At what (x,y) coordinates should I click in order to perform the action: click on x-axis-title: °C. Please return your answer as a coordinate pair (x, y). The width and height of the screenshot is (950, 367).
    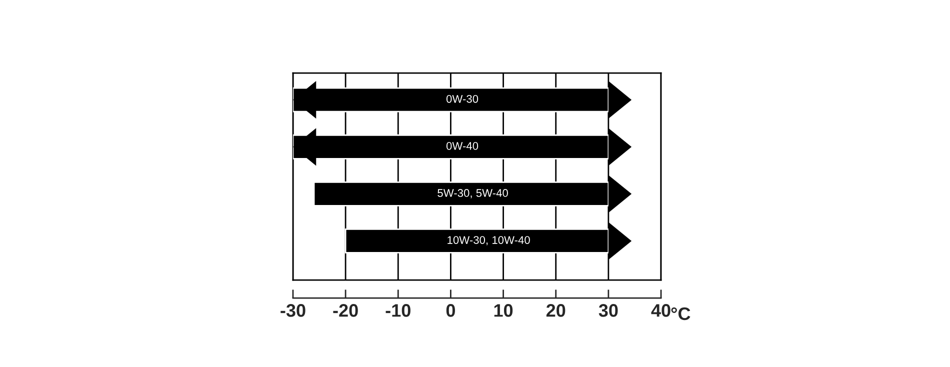
    Looking at the image, I should click on (680, 313).